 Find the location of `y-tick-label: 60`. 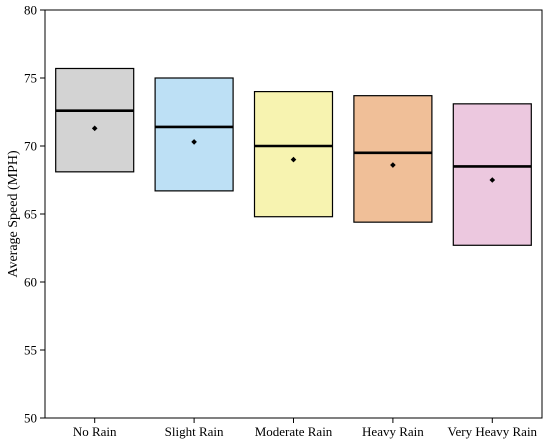

y-tick-label: 60 is located at coordinates (30, 282).